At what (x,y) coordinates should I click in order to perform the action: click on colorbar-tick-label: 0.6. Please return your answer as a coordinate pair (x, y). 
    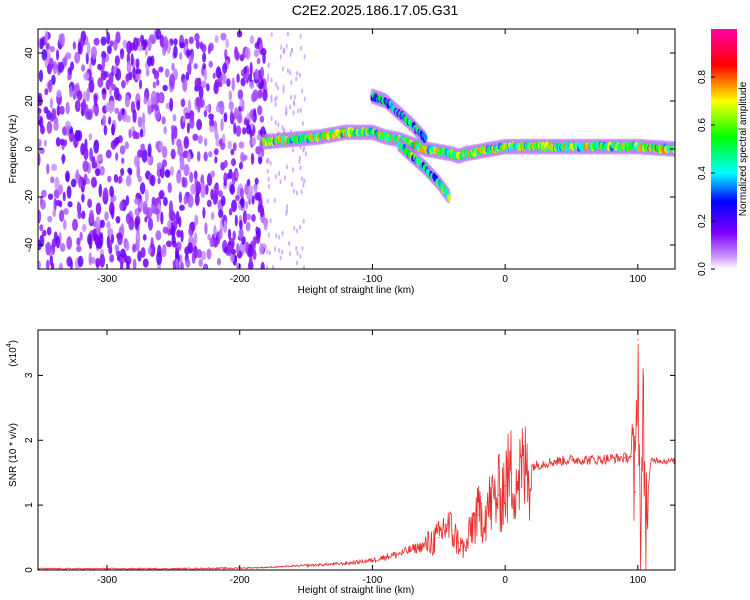
    Looking at the image, I should click on (702, 125).